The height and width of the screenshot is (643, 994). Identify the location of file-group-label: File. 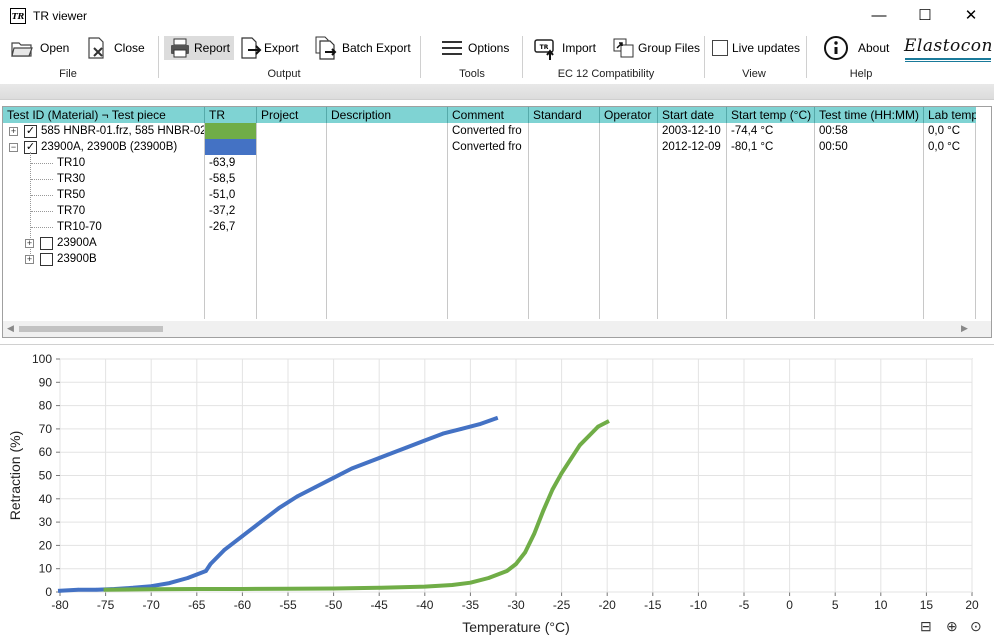
(68, 74).